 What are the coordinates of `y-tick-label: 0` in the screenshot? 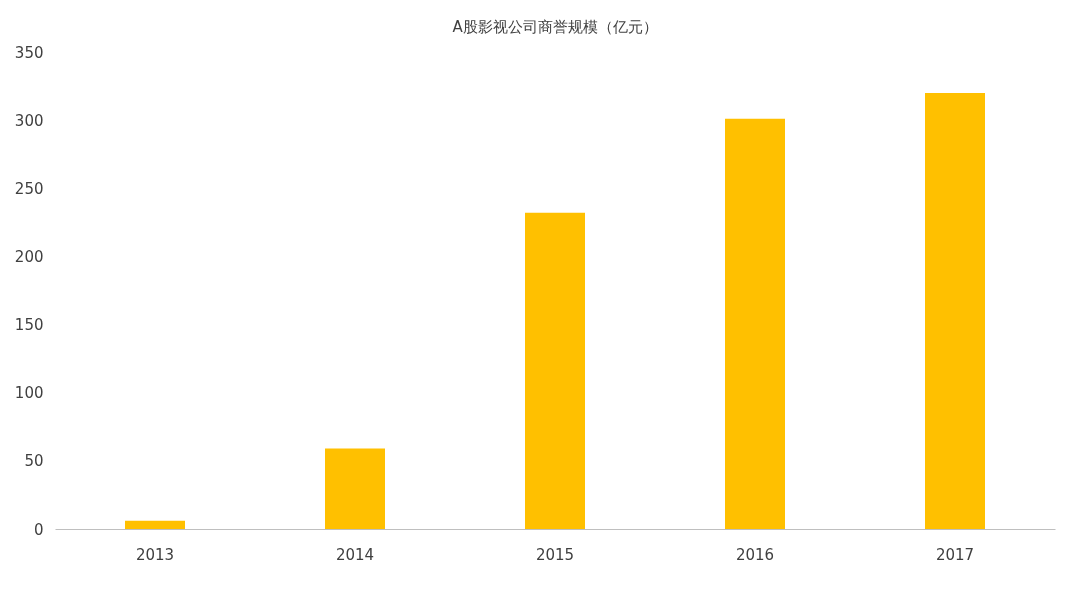 It's located at (38, 529).